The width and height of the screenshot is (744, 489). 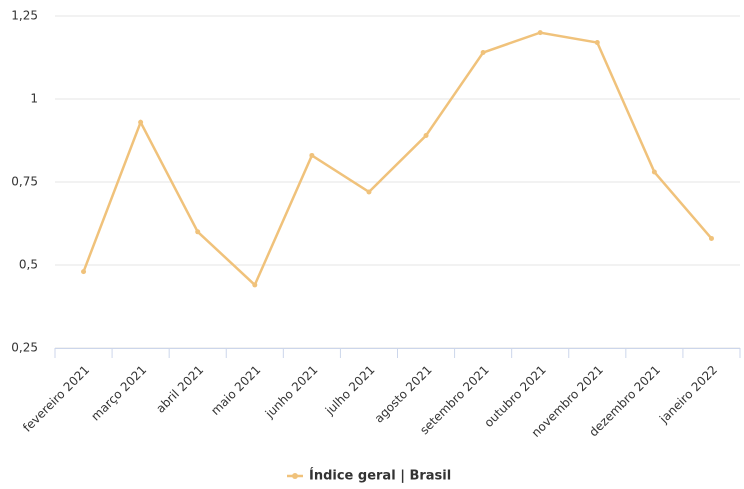 I want to click on x-tick-label: janeiro 2022, so click(x=688, y=395).